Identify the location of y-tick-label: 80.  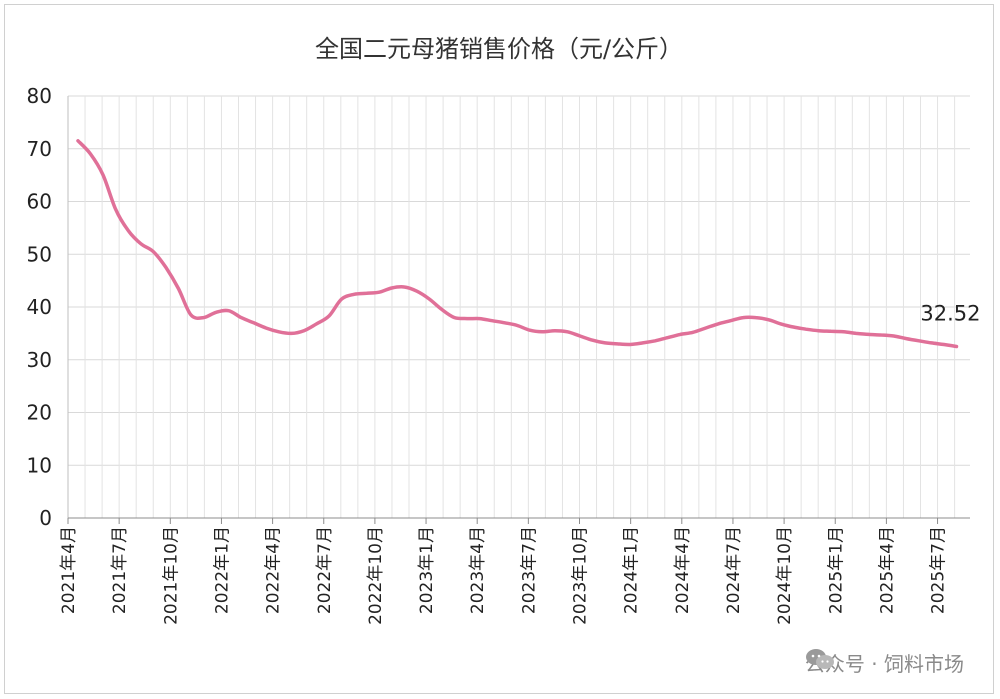
(39, 96).